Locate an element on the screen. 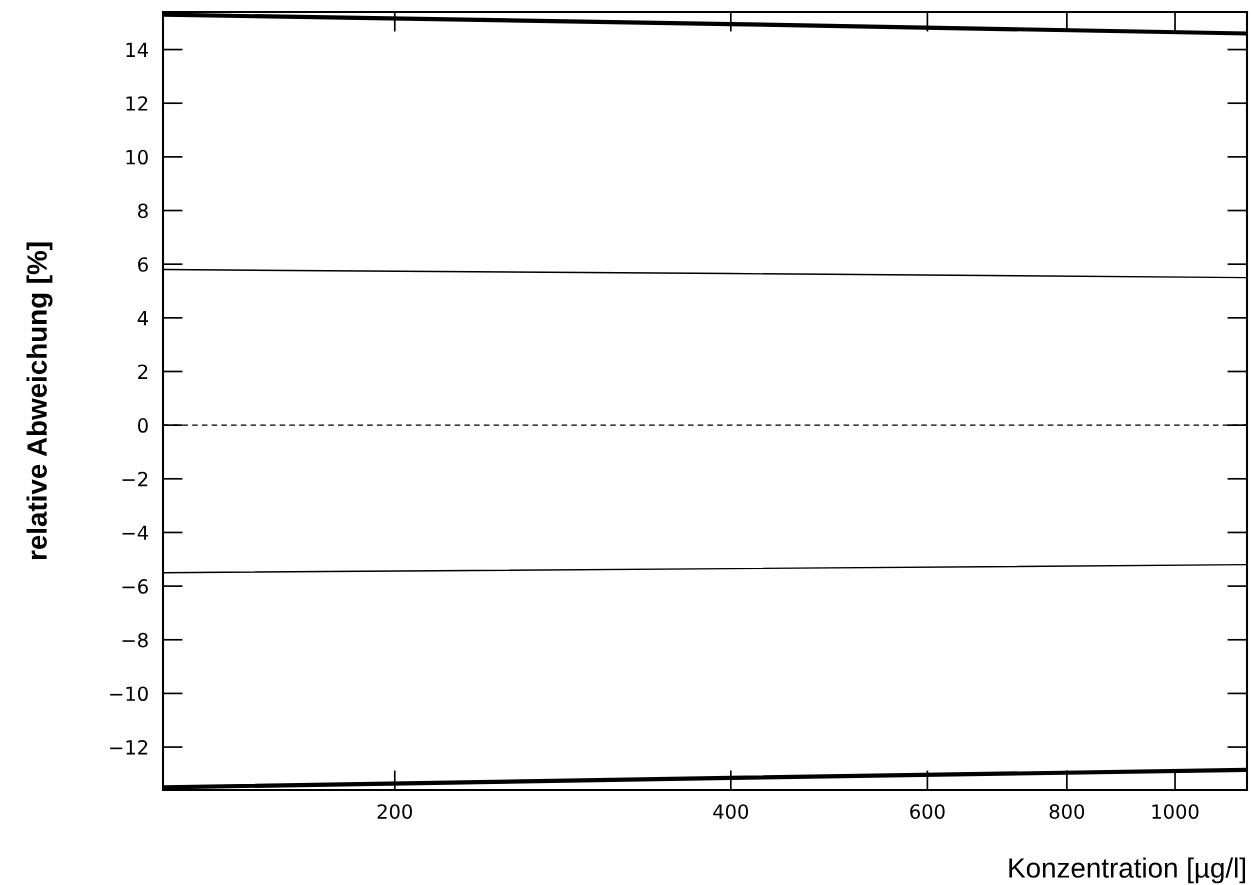 Image resolution: width=1251 pixels, height=885 pixels. x-tick-label: 200 is located at coordinates (395, 811).